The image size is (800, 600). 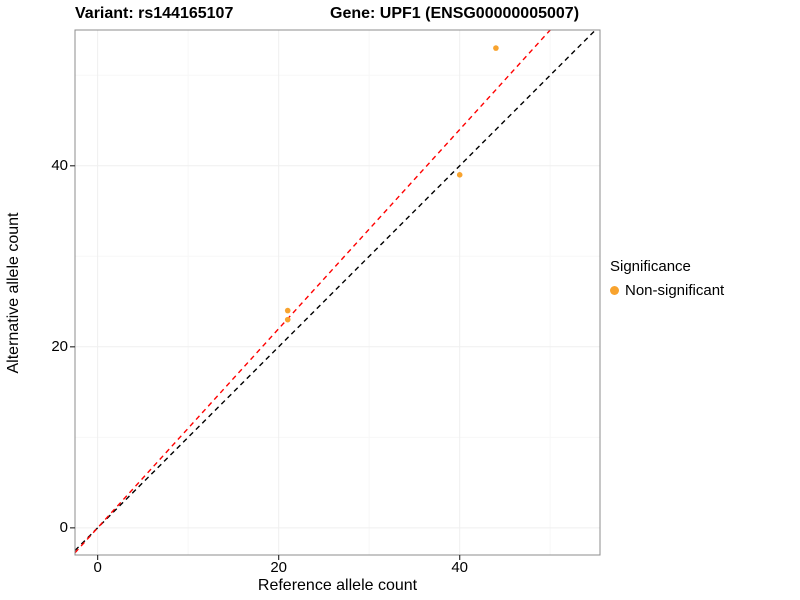 I want to click on x-axis-tick-label: 0, so click(x=97, y=567).